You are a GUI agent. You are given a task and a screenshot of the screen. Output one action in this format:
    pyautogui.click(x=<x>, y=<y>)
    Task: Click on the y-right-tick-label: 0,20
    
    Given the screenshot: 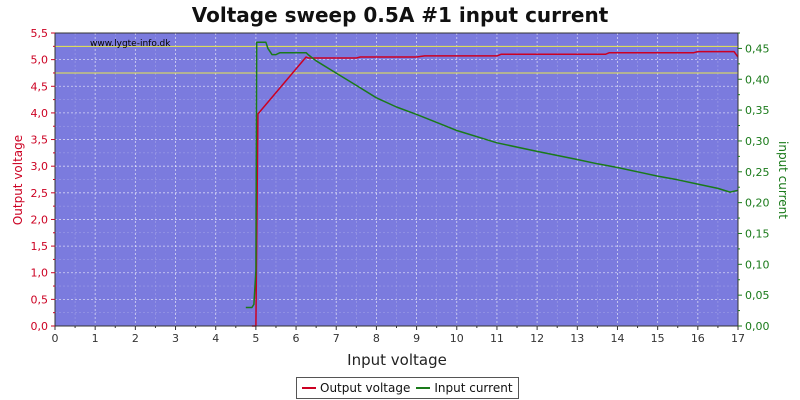 What is the action you would take?
    pyautogui.click(x=757, y=203)
    